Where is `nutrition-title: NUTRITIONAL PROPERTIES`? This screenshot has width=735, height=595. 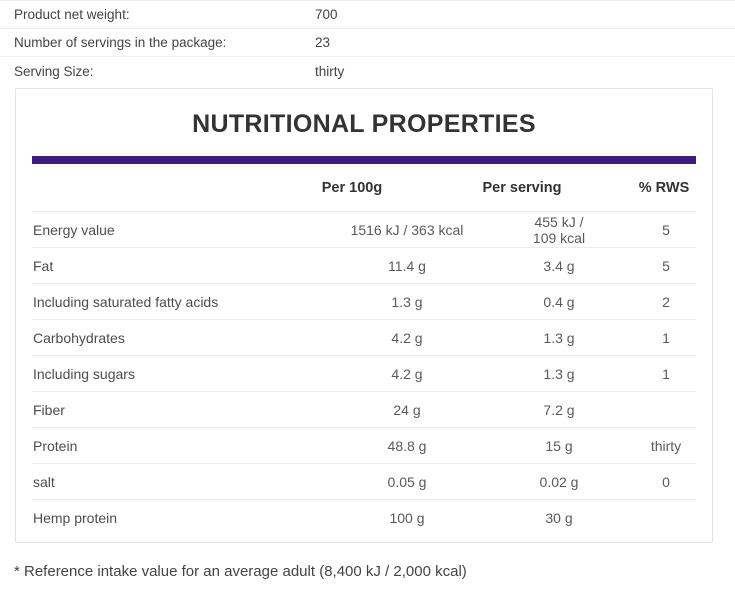
nutrition-title: NUTRITIONAL PROPERTIES is located at coordinates (364, 124).